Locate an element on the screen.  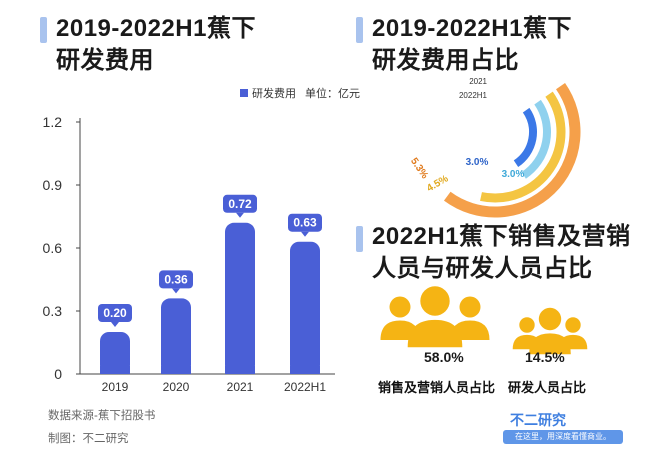
radial-category-label: 2021 is located at coordinates (478, 81).